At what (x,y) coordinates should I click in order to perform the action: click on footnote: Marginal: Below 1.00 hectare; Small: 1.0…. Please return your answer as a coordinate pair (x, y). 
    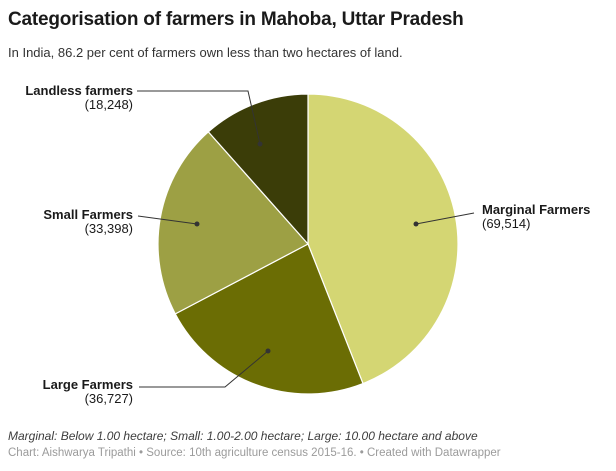
    Looking at the image, I should click on (243, 436).